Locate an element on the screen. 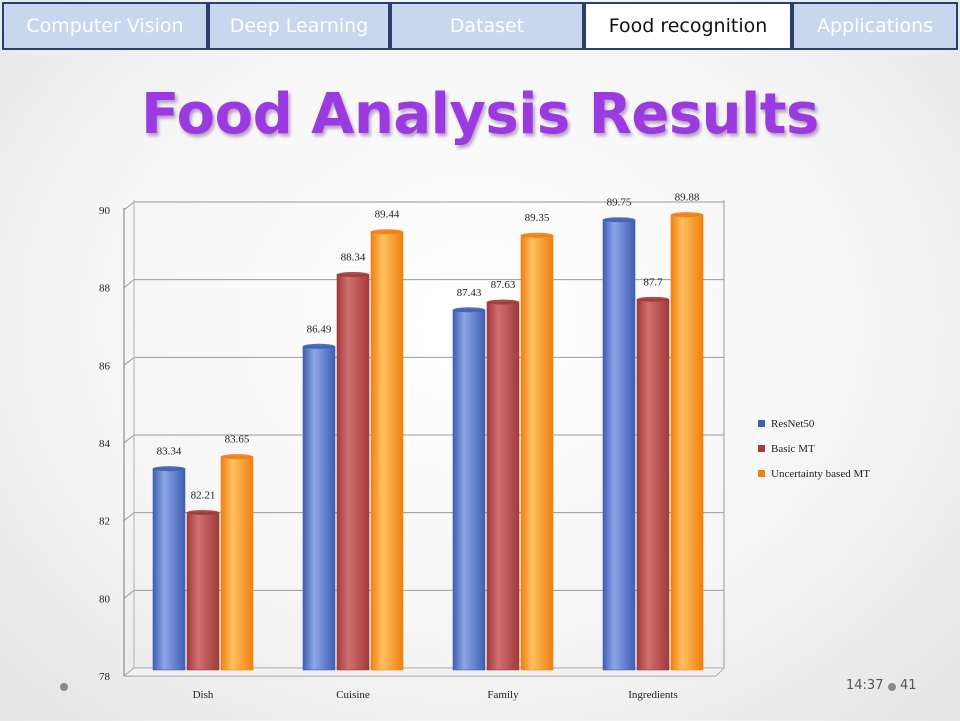 This screenshot has height=721, width=960. page-title: Food Analysis Results is located at coordinates (480, 114).